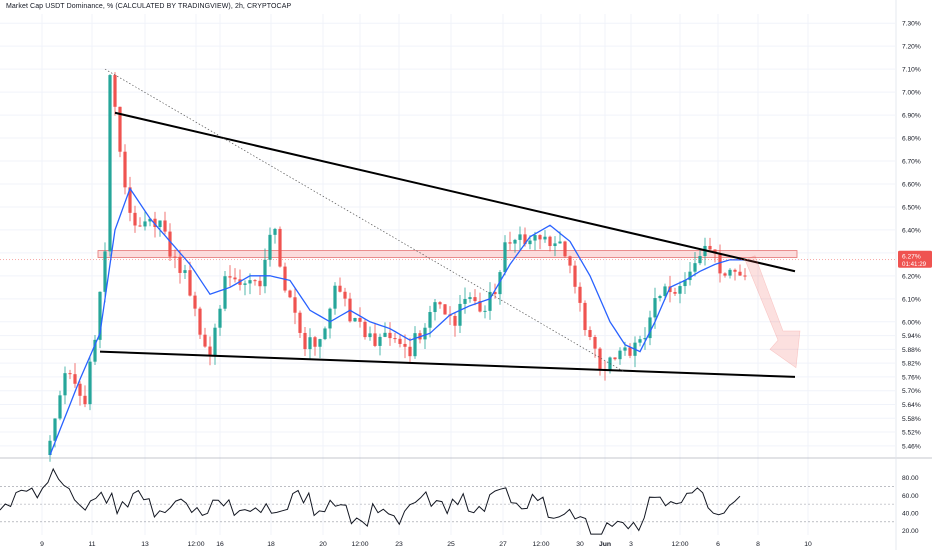 The height and width of the screenshot is (550, 932). I want to click on resistance-zone, so click(447, 254).